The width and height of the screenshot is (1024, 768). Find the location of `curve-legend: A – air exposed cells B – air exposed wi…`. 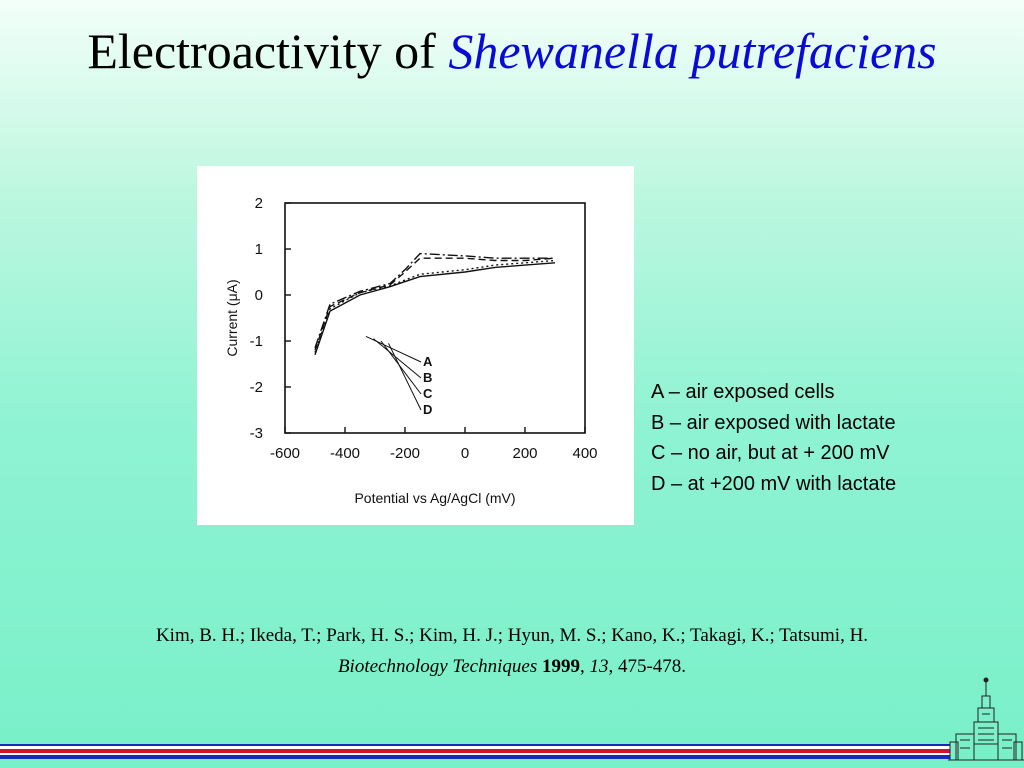

curve-legend: A – air exposed cells B – air exposed wi… is located at coordinates (773, 438).